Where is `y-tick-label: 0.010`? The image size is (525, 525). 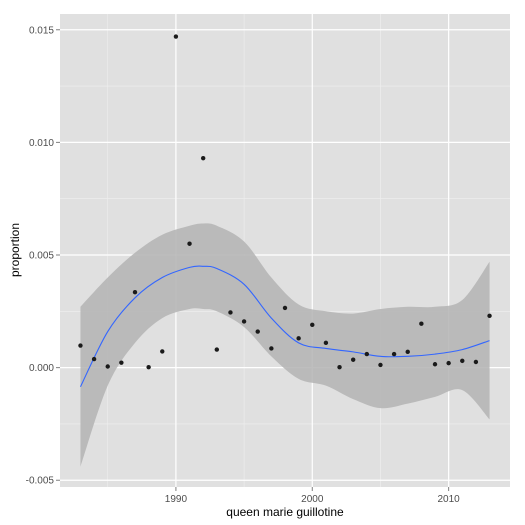
y-tick-label: 0.010 is located at coordinates (41, 143).